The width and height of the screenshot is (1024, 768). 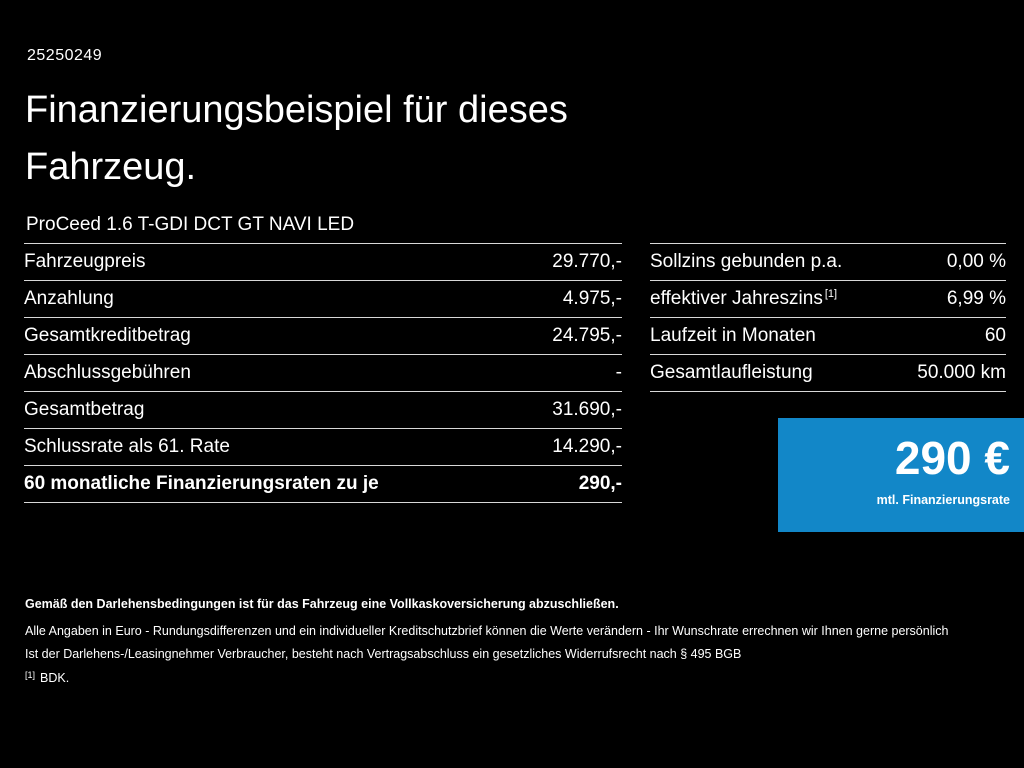 What do you see at coordinates (30, 675) in the screenshot?
I see `footnote-marker: [1]` at bounding box center [30, 675].